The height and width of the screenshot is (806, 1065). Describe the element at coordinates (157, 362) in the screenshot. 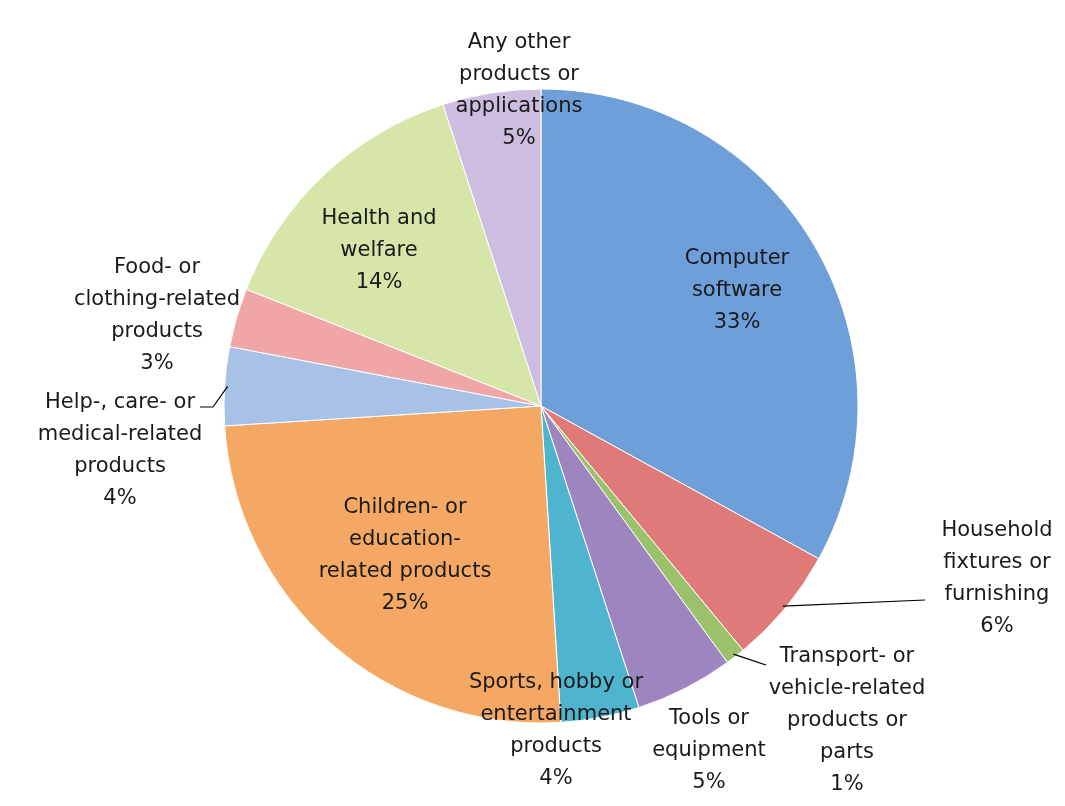

I see `data-label: 3%` at that location.